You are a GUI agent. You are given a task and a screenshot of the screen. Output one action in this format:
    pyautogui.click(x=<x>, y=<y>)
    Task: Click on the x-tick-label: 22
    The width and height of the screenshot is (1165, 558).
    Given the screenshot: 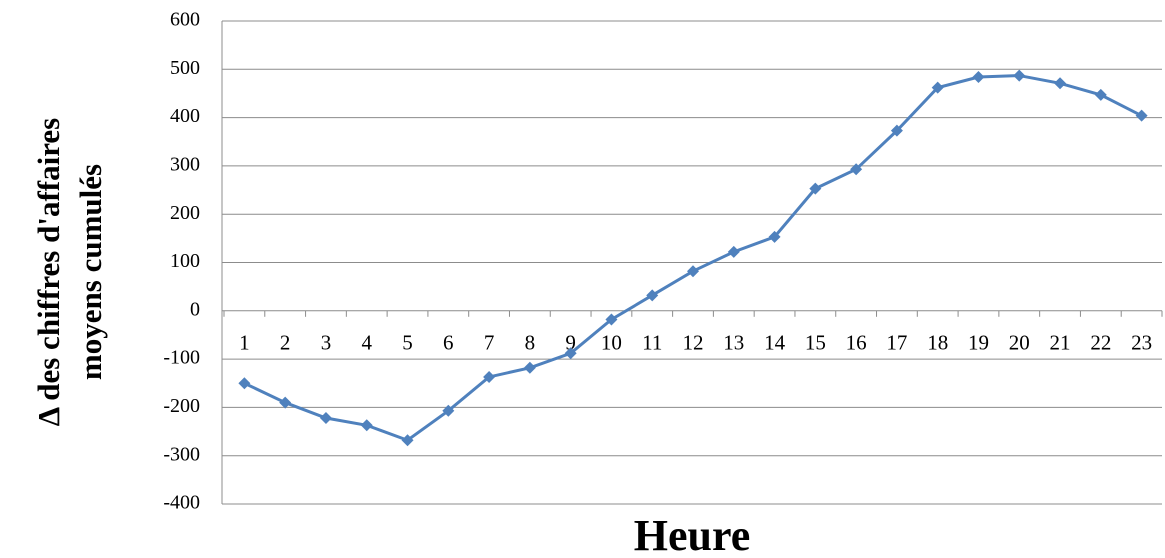 What is the action you would take?
    pyautogui.click(x=1100, y=343)
    